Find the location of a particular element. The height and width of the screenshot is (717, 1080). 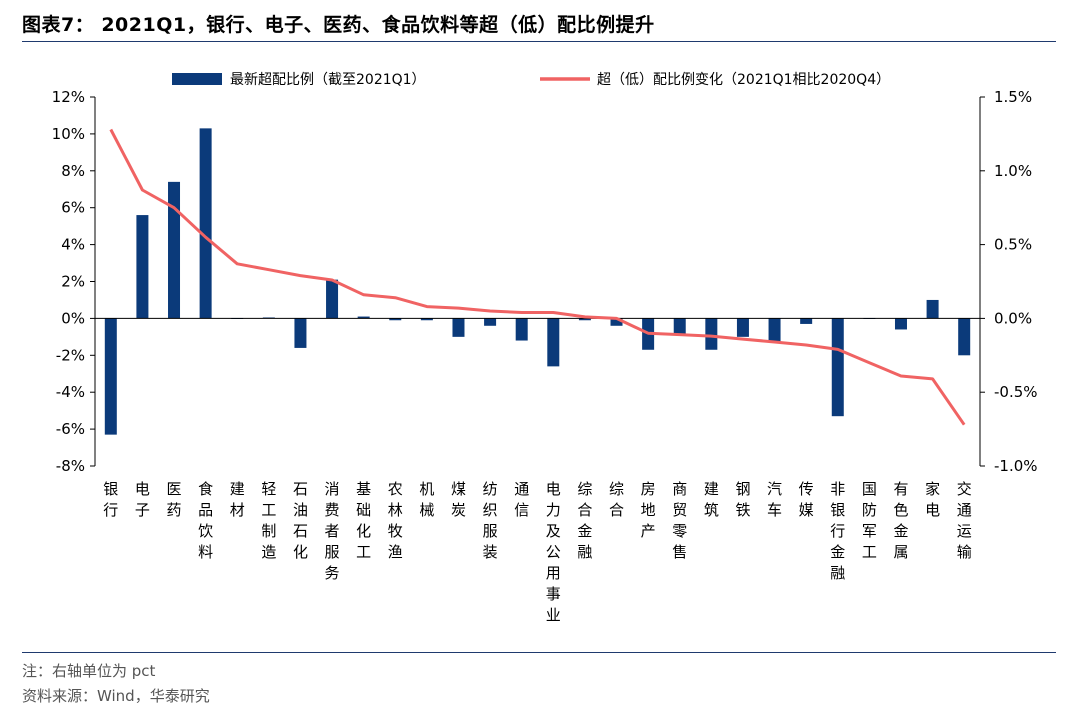

left-tick-label: -2% is located at coordinates (70, 355).